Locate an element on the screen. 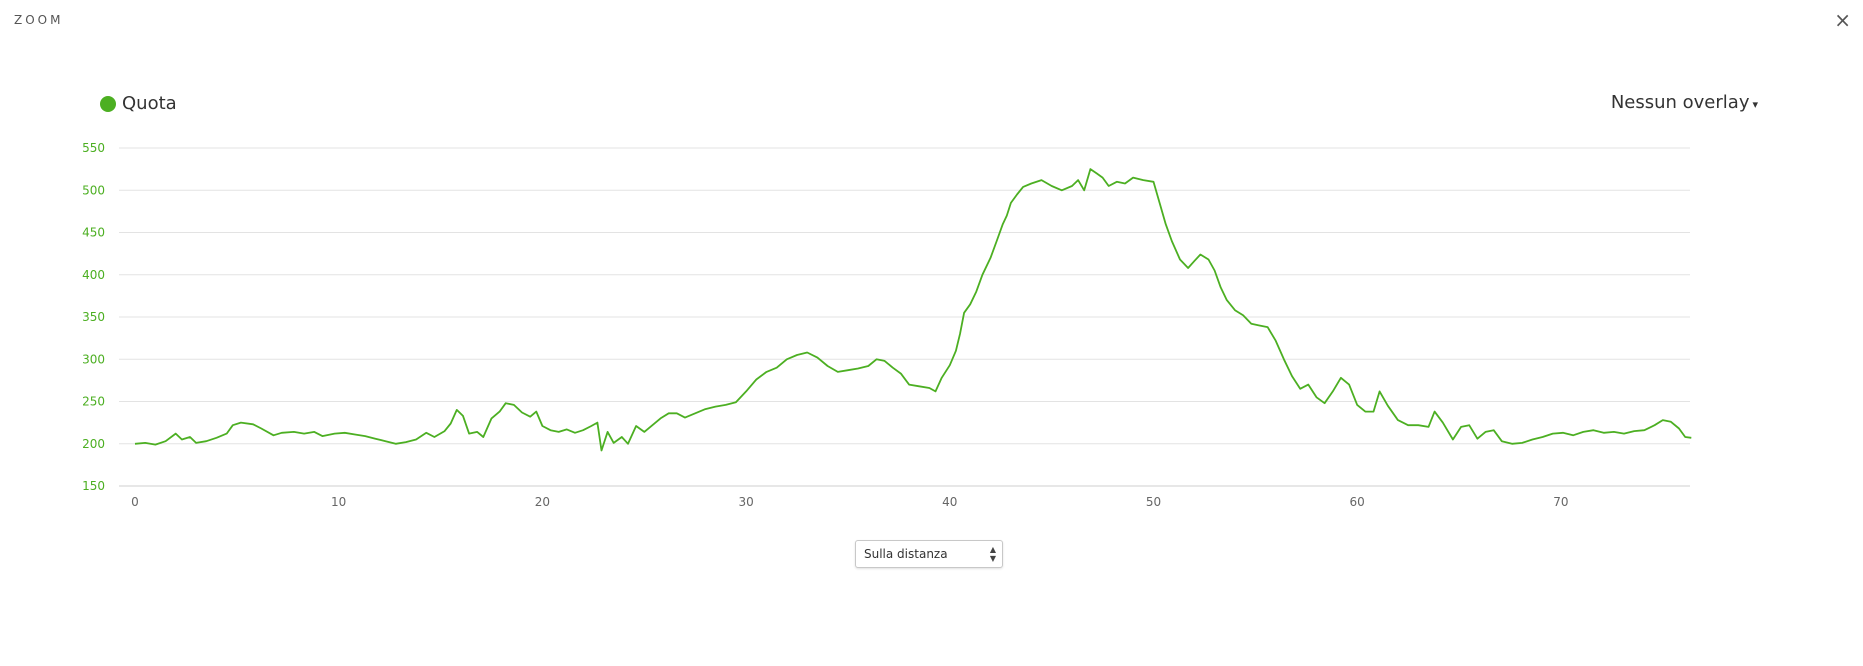  select-arrows-icon: ▲ ▼ is located at coordinates (993, 554).